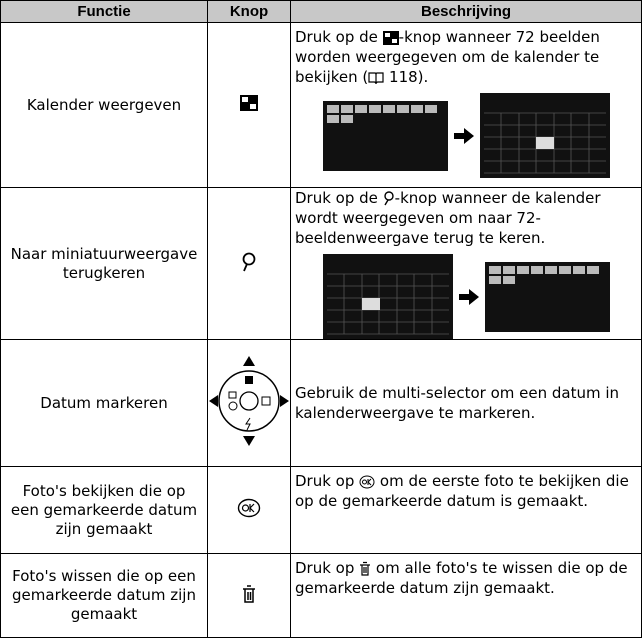  Describe the element at coordinates (104, 263) in the screenshot. I see `function: Naar miniatuurweergave terugkeren` at that location.